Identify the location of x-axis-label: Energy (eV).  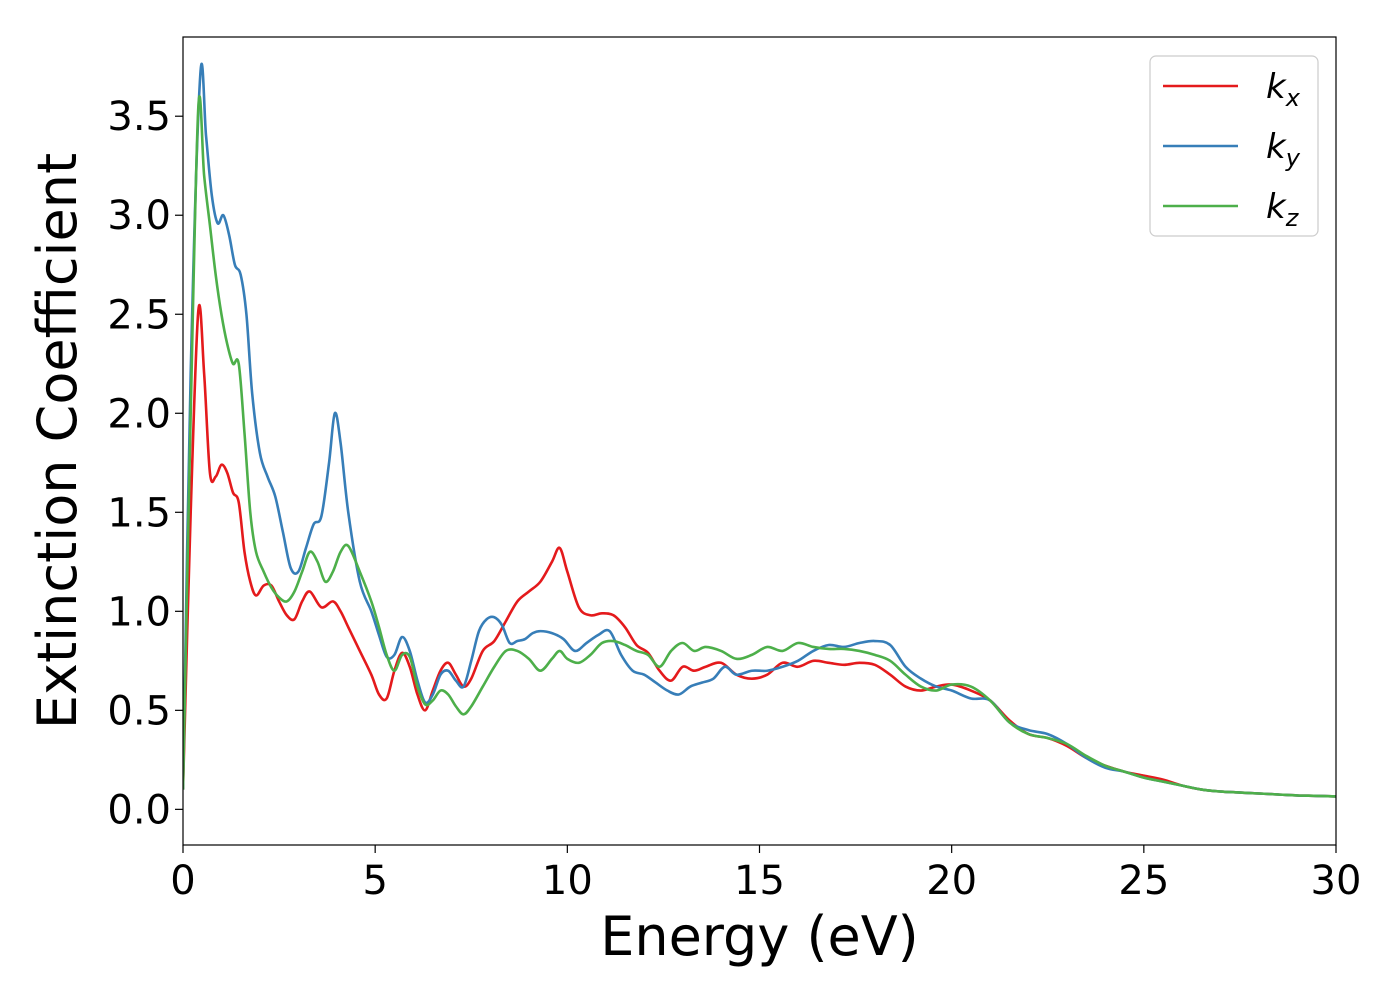
(759, 936).